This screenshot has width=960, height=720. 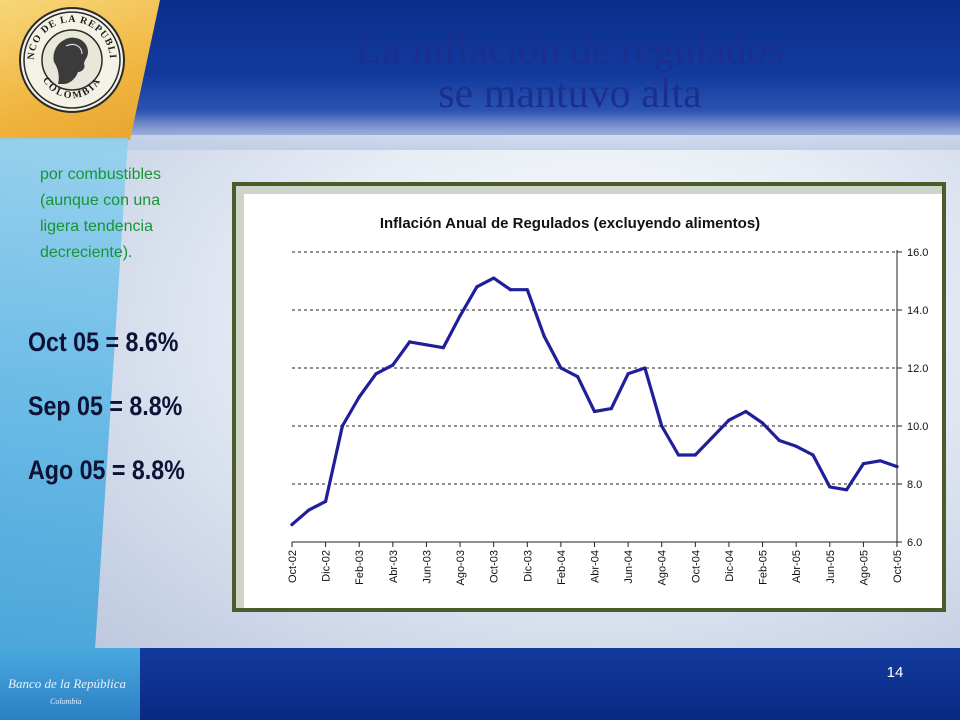 I want to click on x-tick-label: Abr-04, so click(x=596, y=566).